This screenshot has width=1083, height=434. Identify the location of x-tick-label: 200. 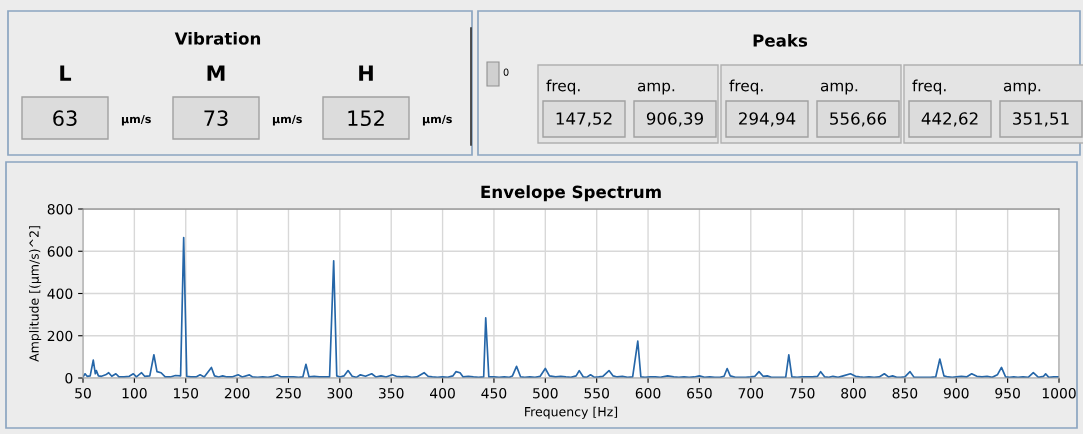
(237, 393).